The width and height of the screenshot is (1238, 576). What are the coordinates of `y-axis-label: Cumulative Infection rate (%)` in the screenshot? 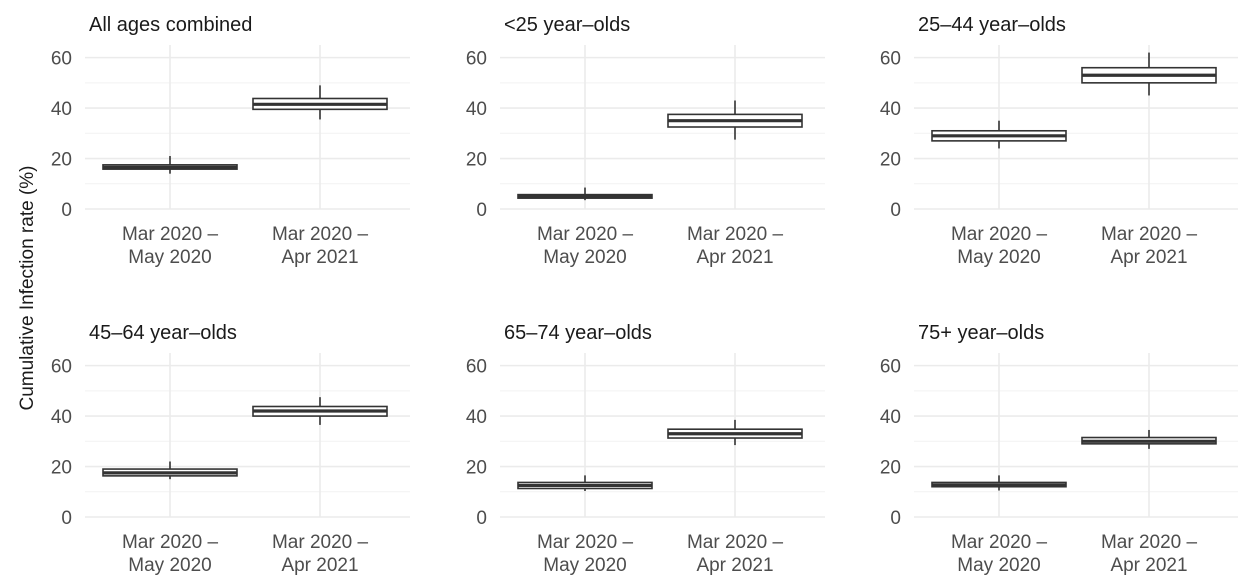 It's located at (27, 288).